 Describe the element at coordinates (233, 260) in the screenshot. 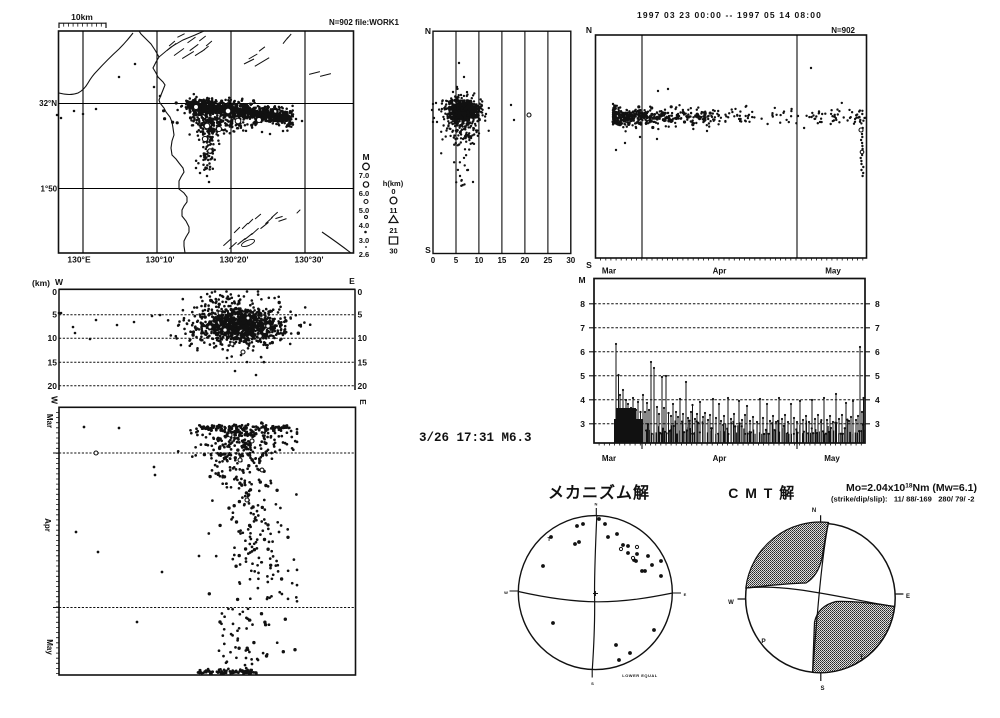

I see `svg-text: 130°20'` at that location.